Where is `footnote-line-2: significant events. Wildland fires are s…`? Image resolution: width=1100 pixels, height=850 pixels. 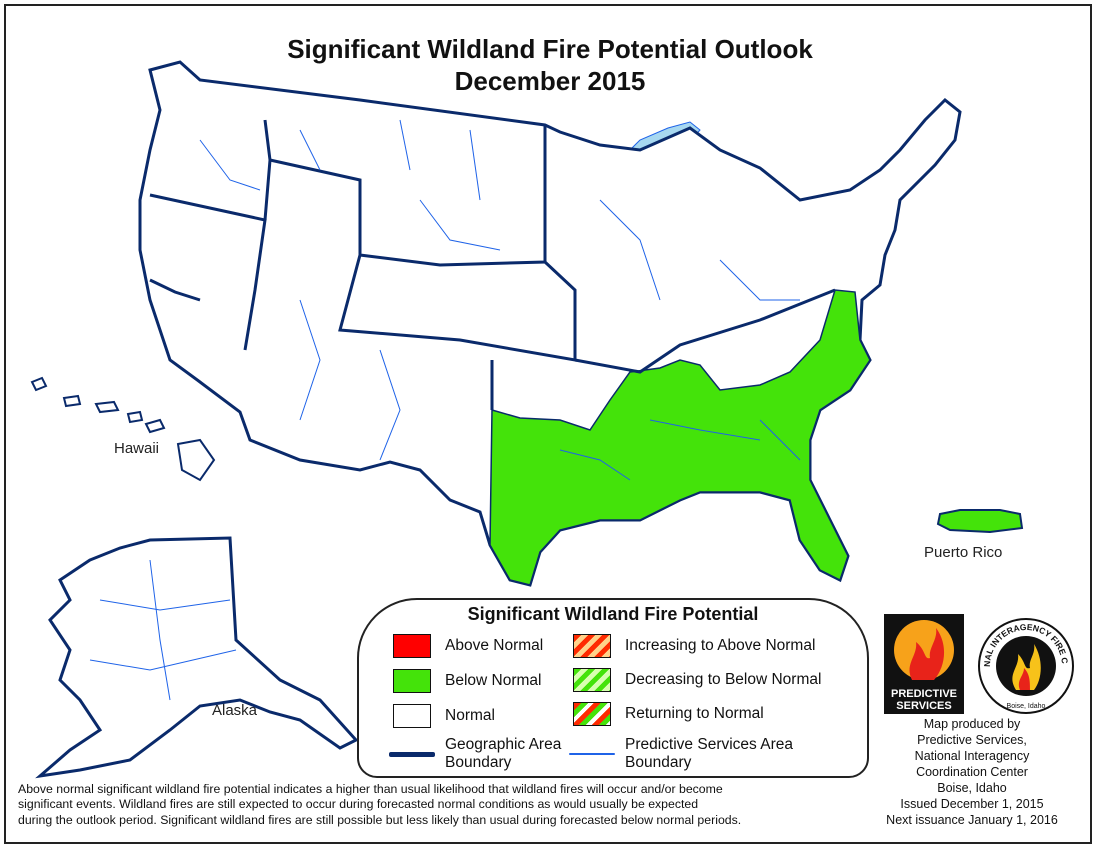 footnote-line-2: significant events. Wildland fires are s… is located at coordinates (358, 804).